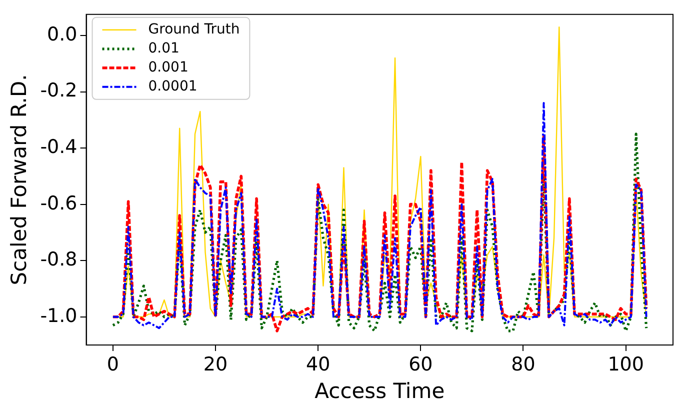  What do you see at coordinates (626, 364) in the screenshot?
I see `x-tick-label: 100` at bounding box center [626, 364].